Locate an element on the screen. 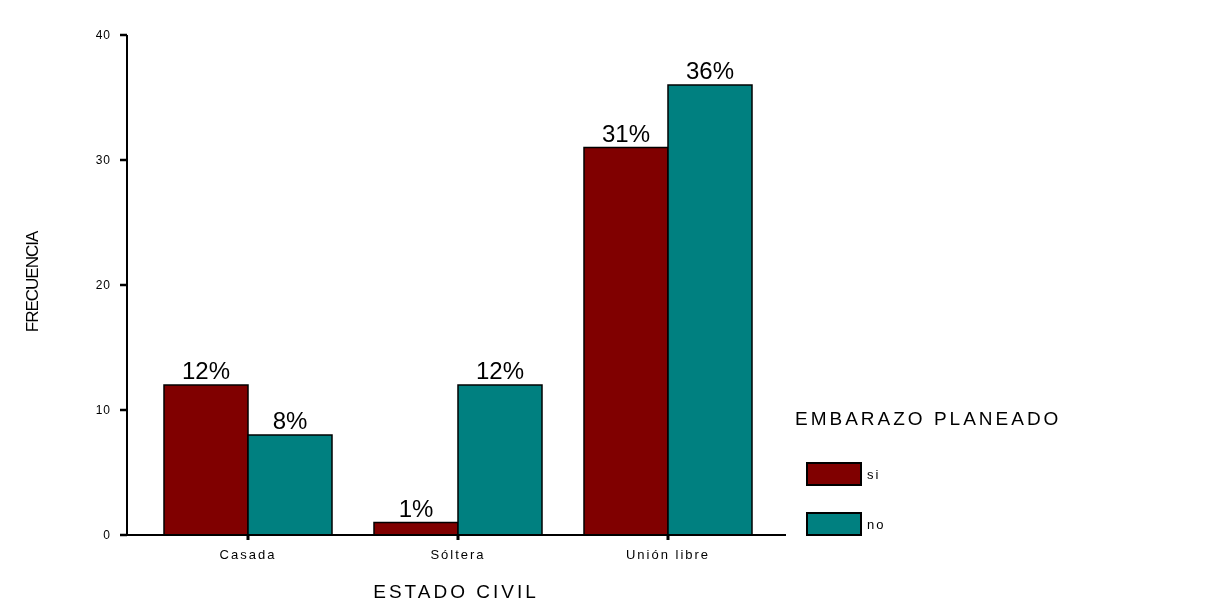  data-label: 36% is located at coordinates (710, 70).